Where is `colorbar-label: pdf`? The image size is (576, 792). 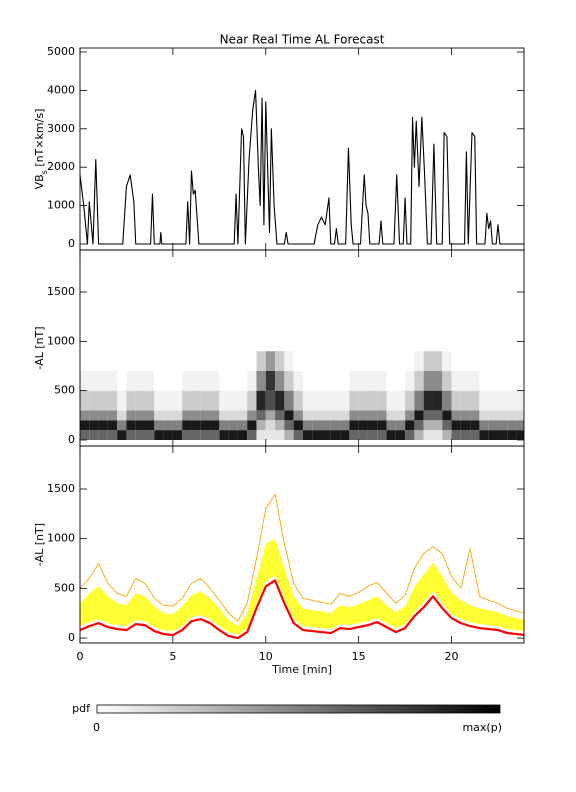 colorbar-label: pdf is located at coordinates (81, 708).